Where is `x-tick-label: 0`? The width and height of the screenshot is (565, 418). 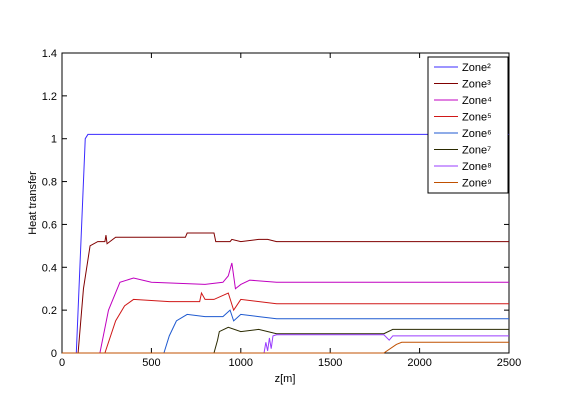
x-tick-label: 0 is located at coordinates (62, 363).